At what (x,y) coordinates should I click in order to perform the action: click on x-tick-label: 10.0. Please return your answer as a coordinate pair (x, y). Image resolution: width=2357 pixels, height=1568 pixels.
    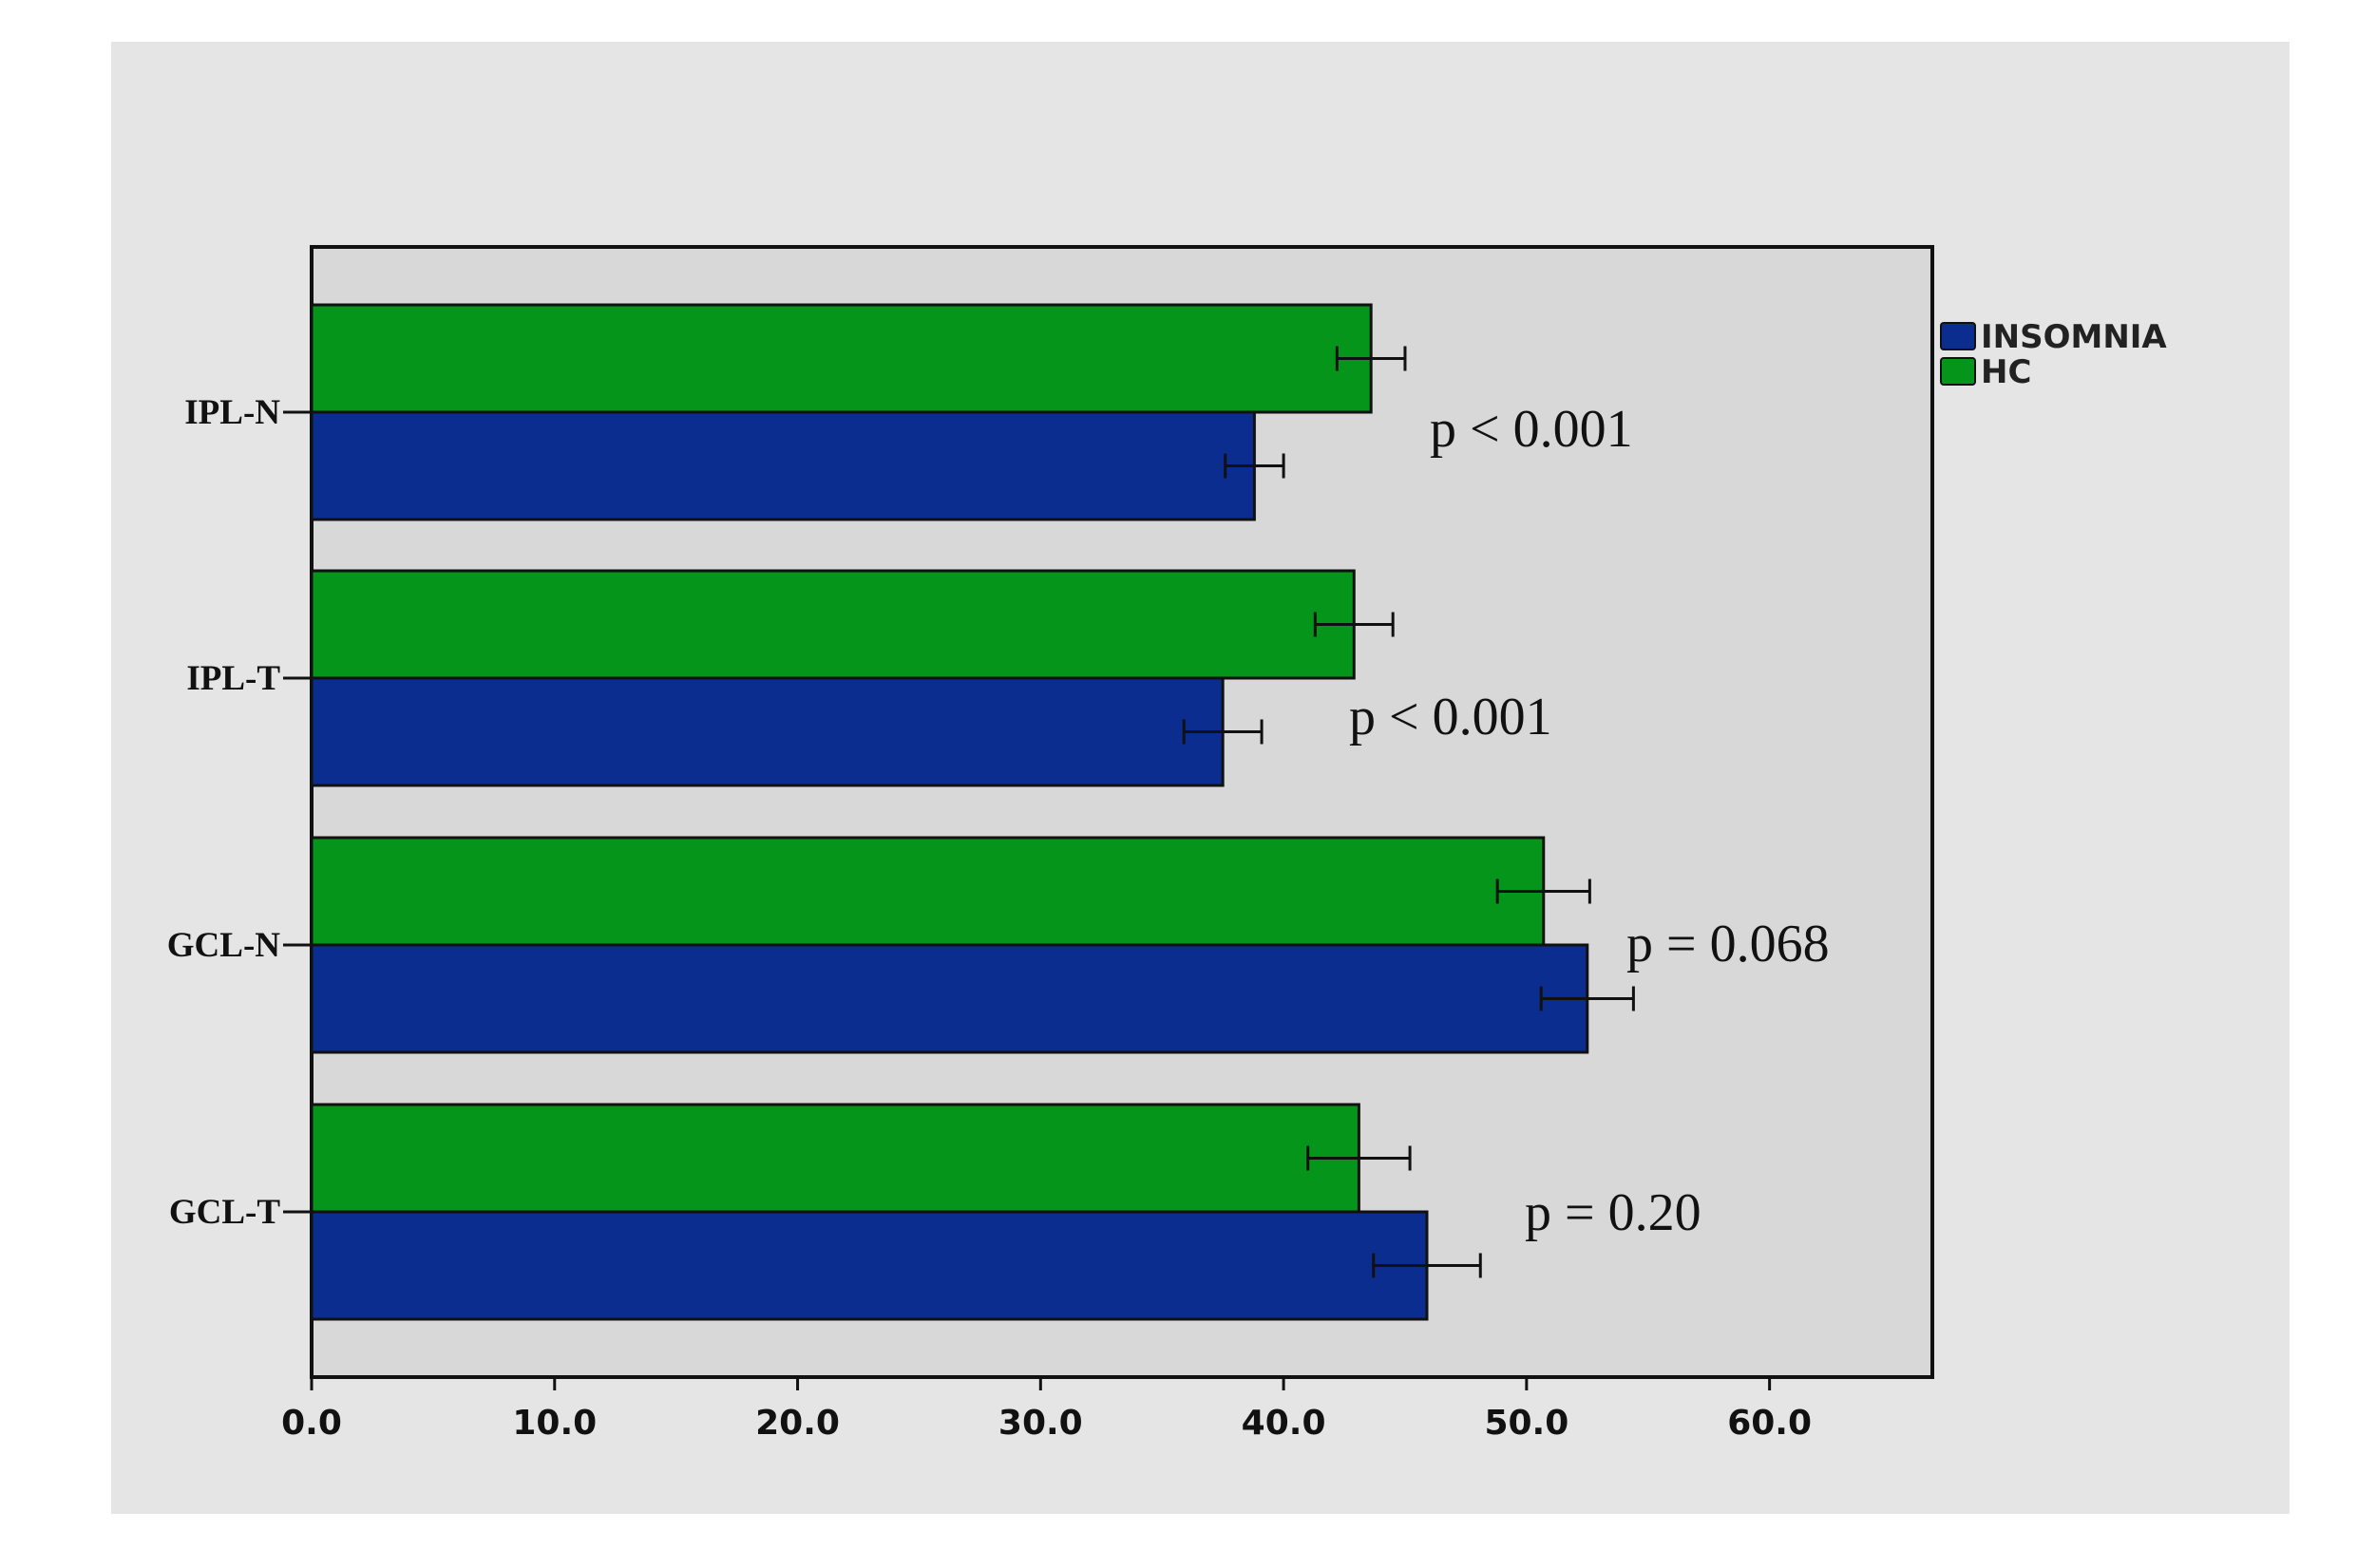
    Looking at the image, I should click on (554, 1423).